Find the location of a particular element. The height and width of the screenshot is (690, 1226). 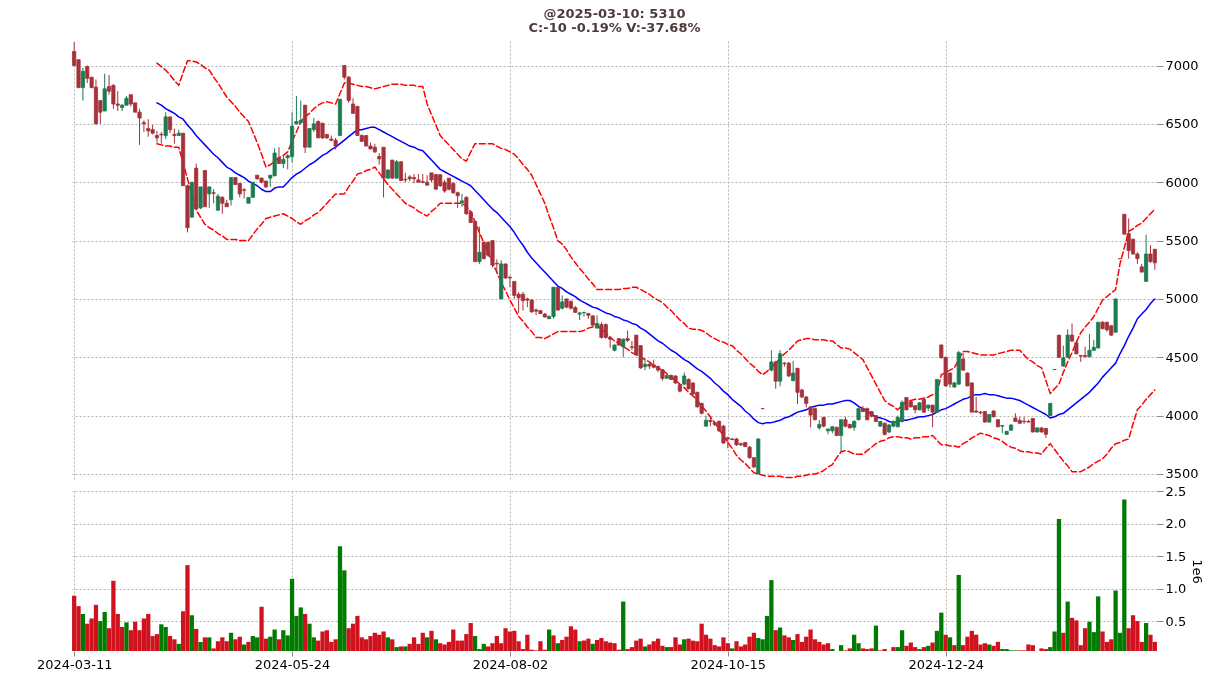

y-tick-label: 1.5 is located at coordinates (1176, 556).